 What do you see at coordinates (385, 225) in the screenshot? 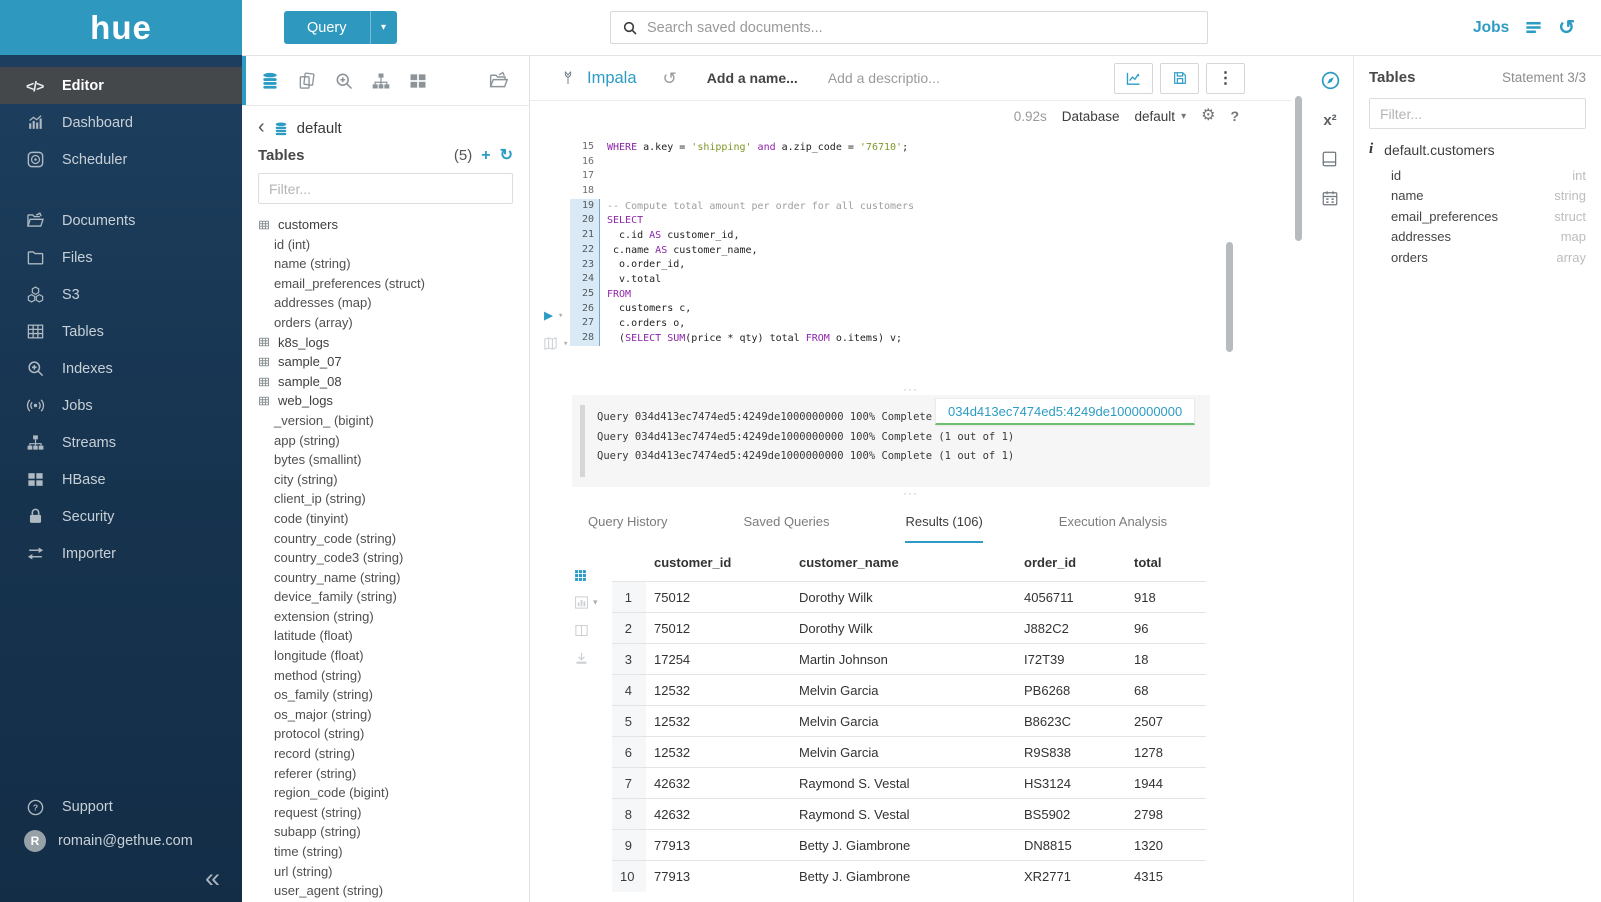
I see `tree-table-customers: customers` at bounding box center [385, 225].